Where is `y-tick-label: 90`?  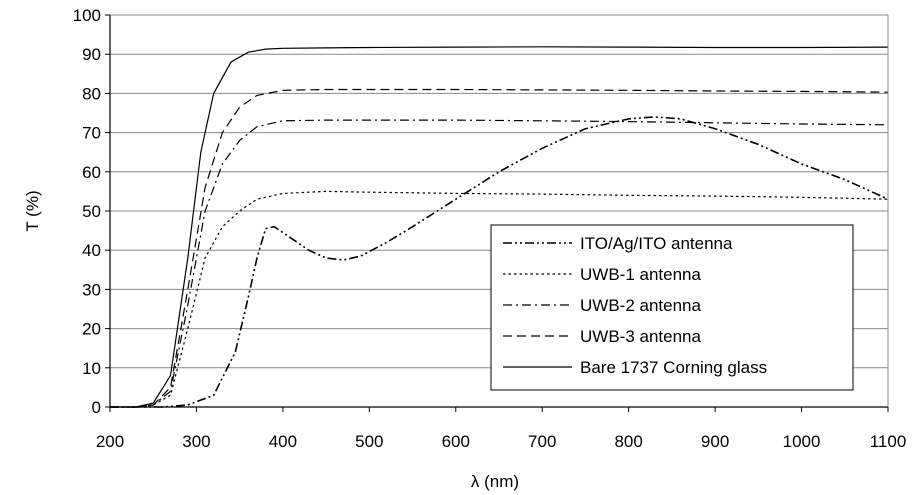
y-tick-label: 90 is located at coordinates (91, 54).